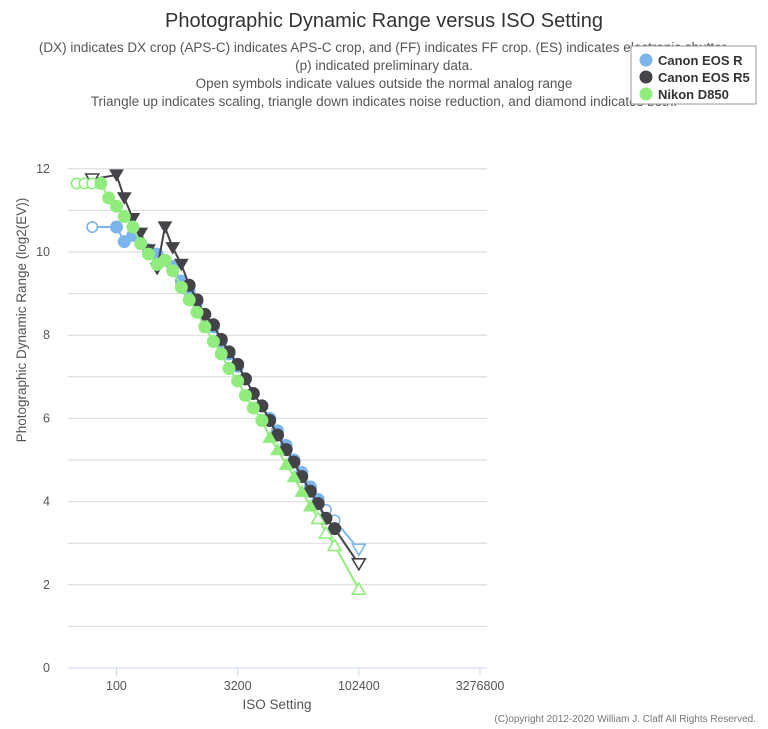  I want to click on y-tick-label: 10, so click(43, 252).